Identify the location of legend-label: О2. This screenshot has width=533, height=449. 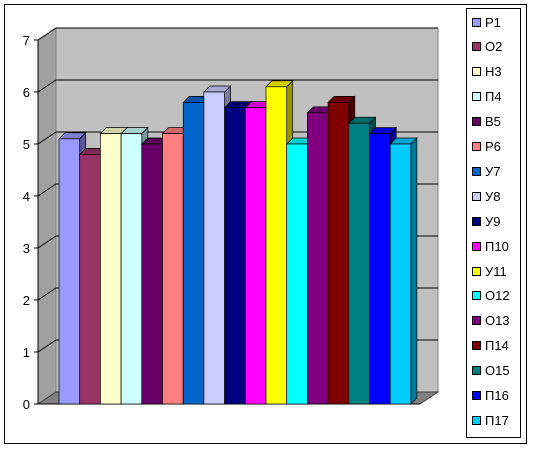
(494, 47).